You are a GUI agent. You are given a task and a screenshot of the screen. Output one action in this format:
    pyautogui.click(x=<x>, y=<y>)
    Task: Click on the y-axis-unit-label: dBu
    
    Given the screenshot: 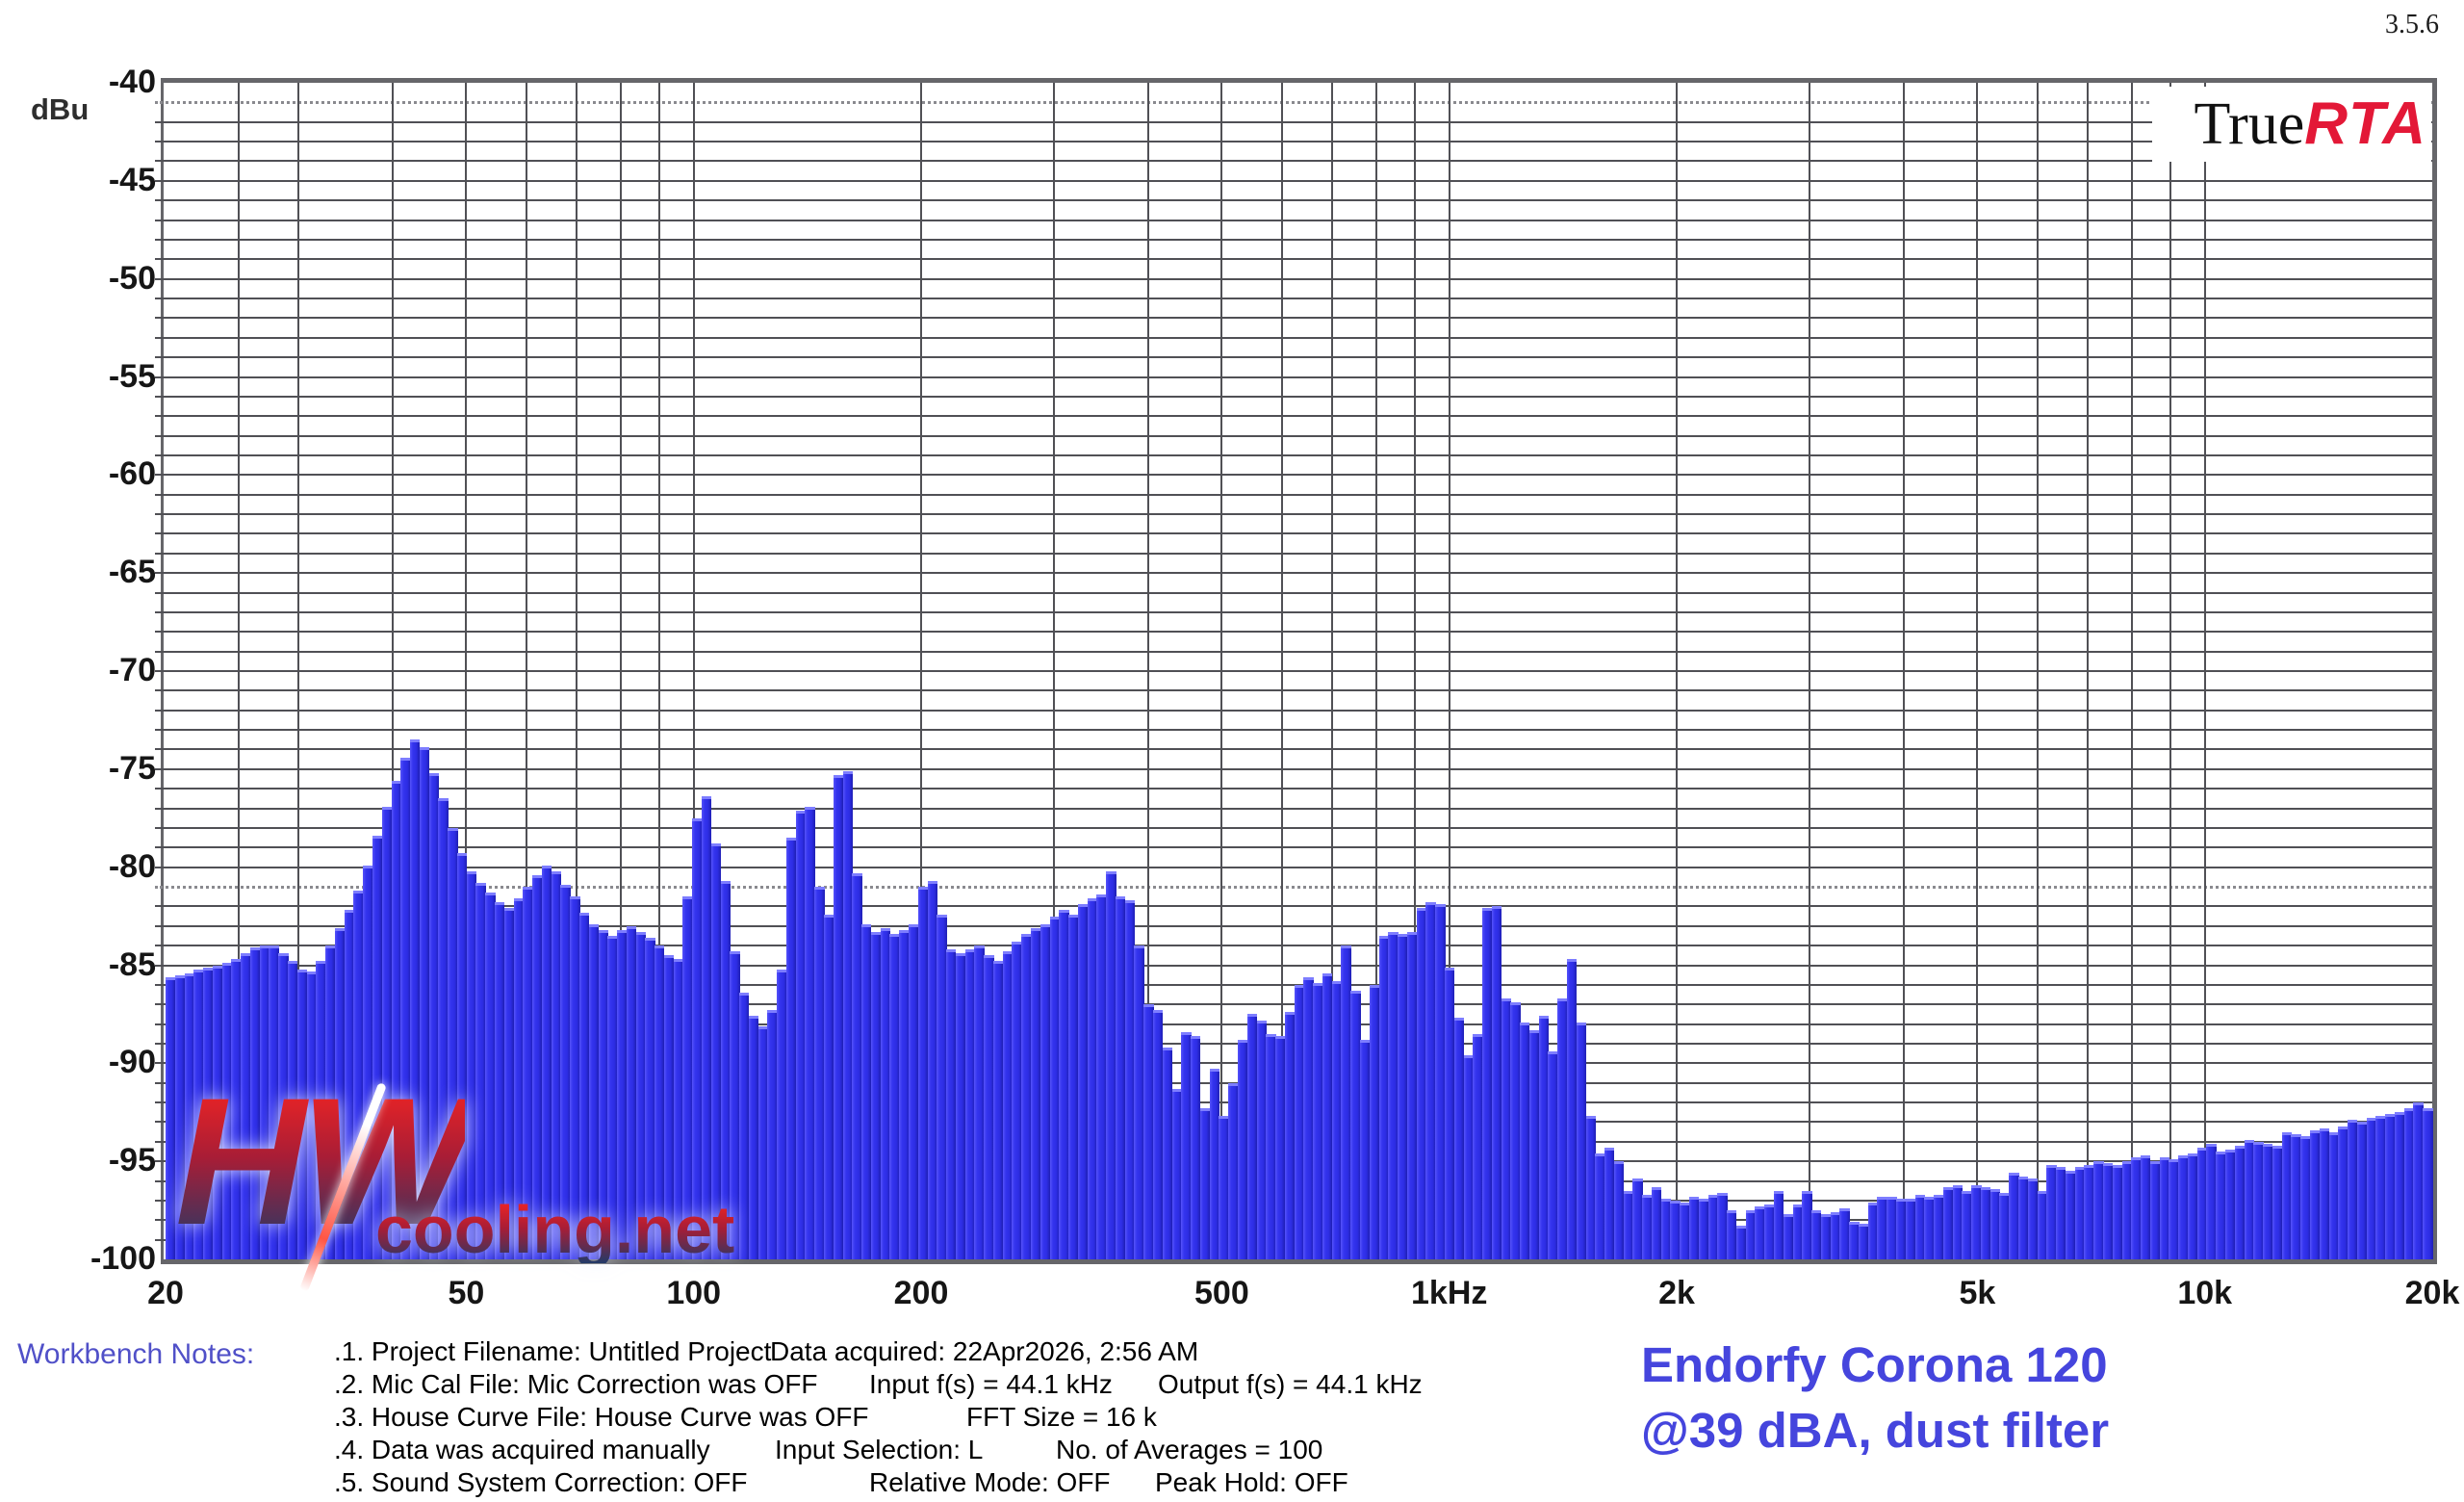 What is the action you would take?
    pyautogui.click(x=60, y=109)
    